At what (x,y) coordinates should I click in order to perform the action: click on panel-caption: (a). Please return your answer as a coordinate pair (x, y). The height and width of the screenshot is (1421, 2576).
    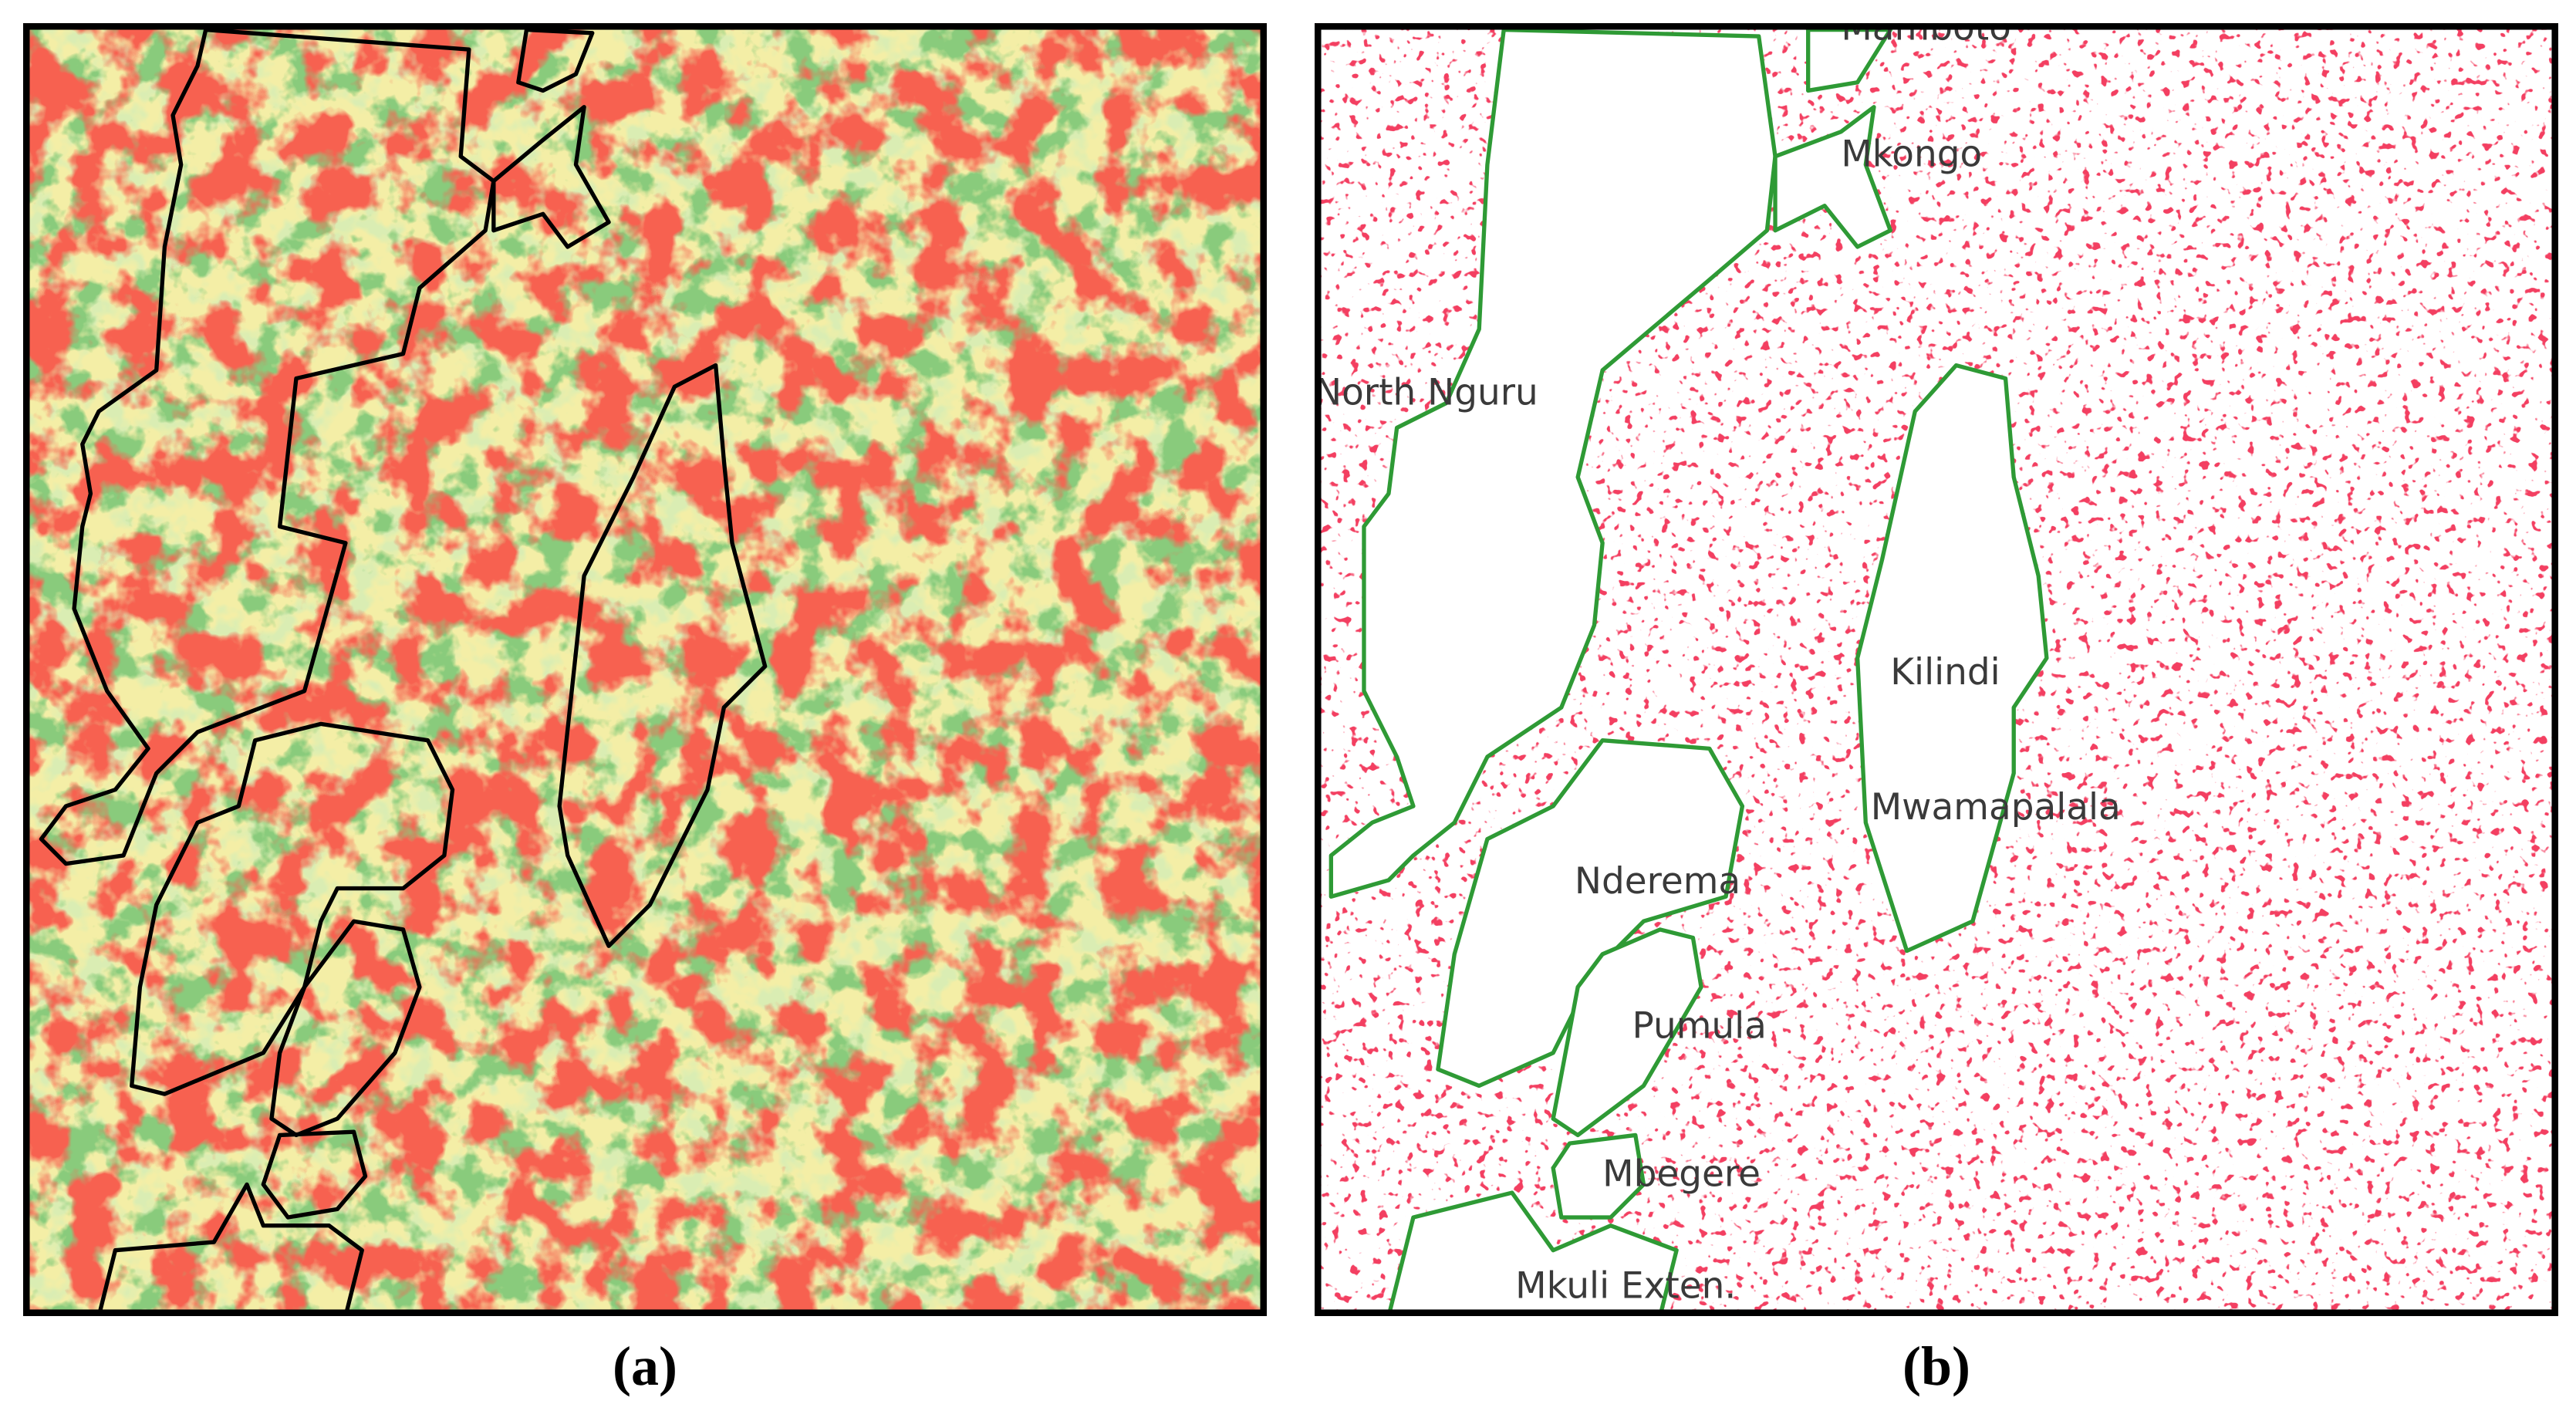
    Looking at the image, I should click on (645, 1366).